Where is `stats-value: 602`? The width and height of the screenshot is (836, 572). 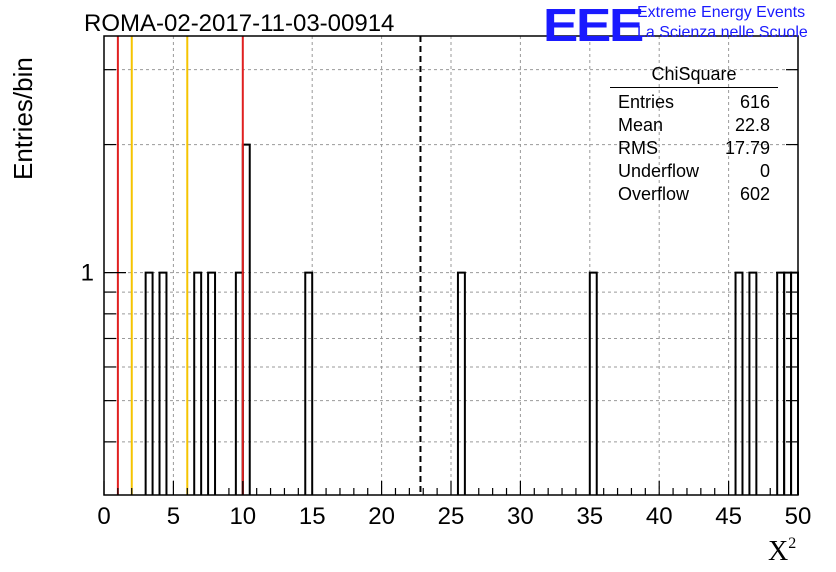
stats-value: 602 is located at coordinates (754, 194).